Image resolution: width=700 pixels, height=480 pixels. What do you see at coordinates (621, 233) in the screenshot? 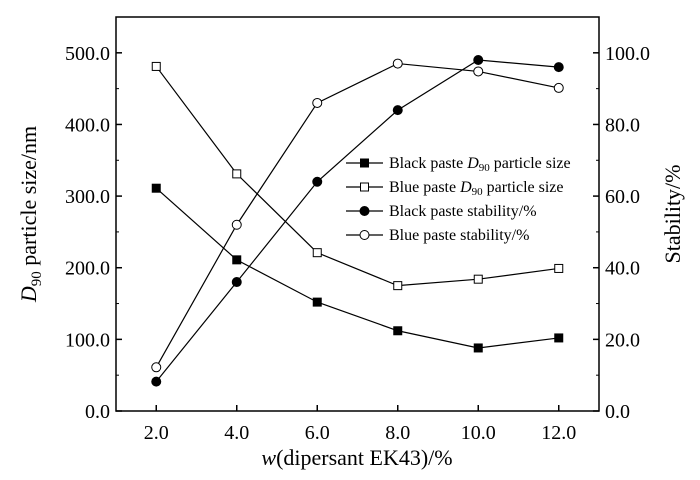
I see `y-right-axis-ticks: 0.0 20.0 40.0 60.0 80.0 100.0` at bounding box center [621, 233].